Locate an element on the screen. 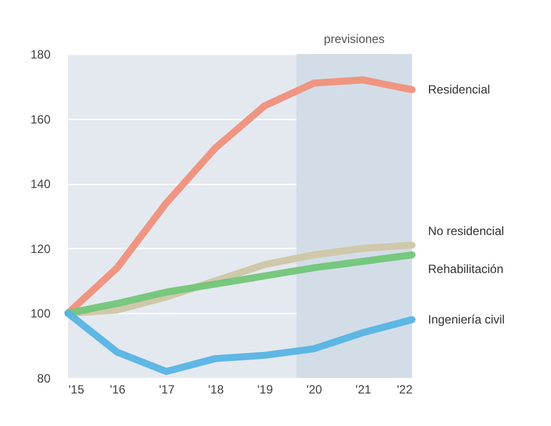 The image size is (551, 426). x-tick-label: '18 is located at coordinates (216, 389).